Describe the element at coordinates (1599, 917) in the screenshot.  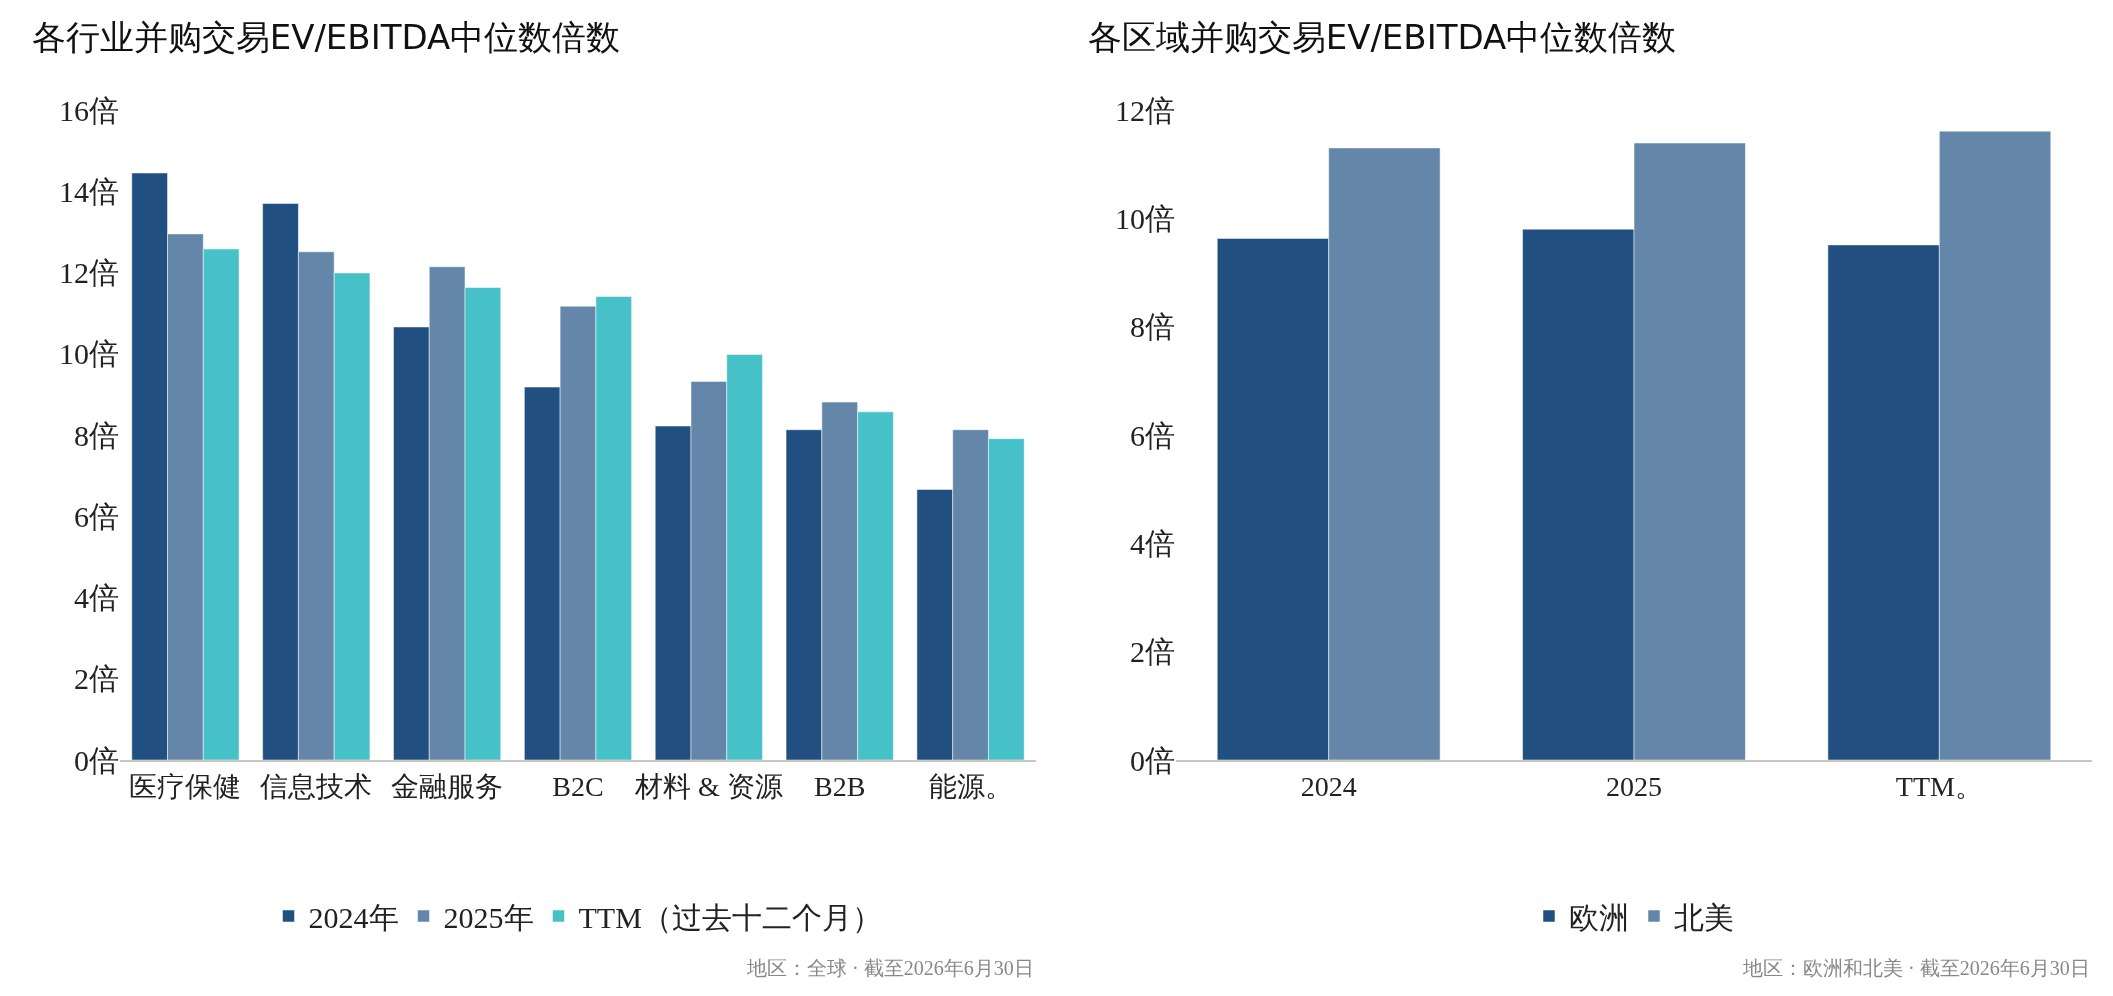
I see `legend-label: 欧洲` at that location.